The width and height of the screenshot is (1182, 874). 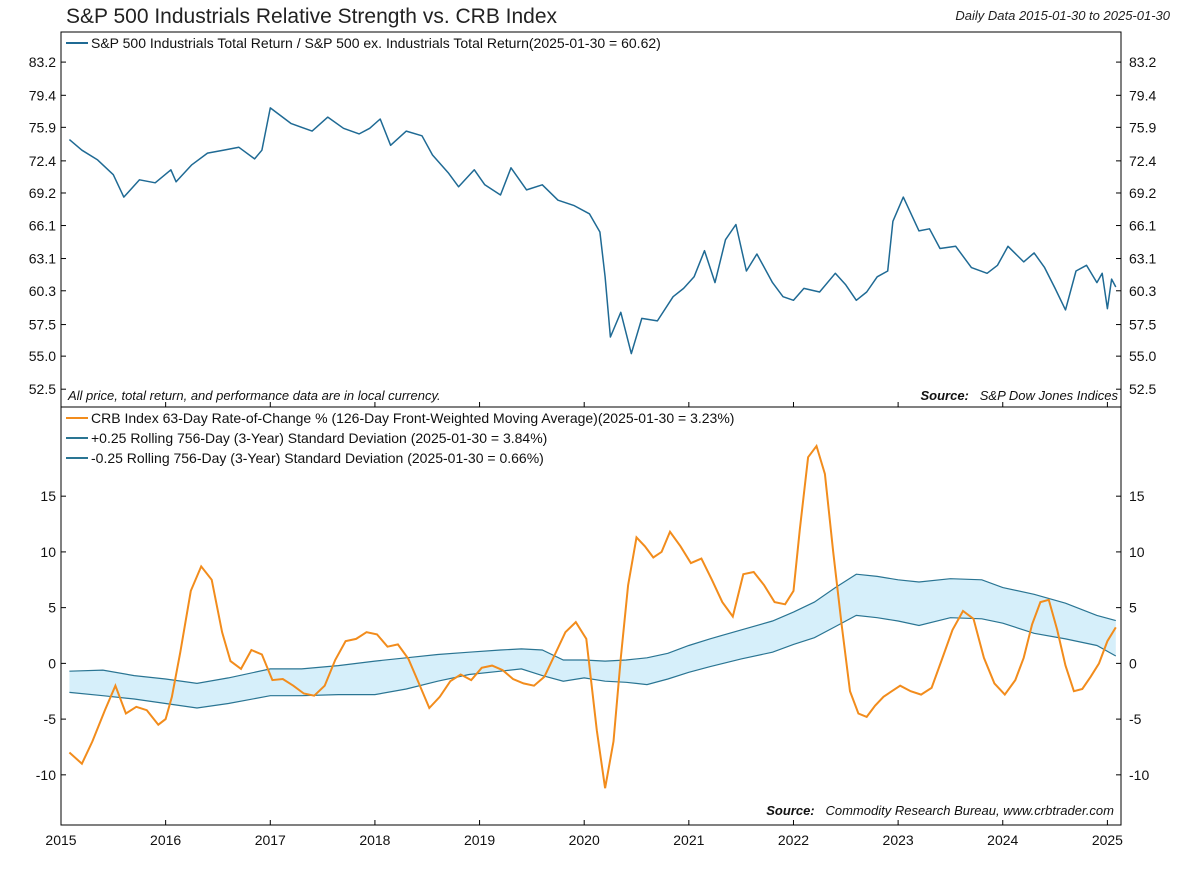 What do you see at coordinates (1142, 193) in the screenshot?
I see `top-y-tick-label-right: 69.2` at bounding box center [1142, 193].